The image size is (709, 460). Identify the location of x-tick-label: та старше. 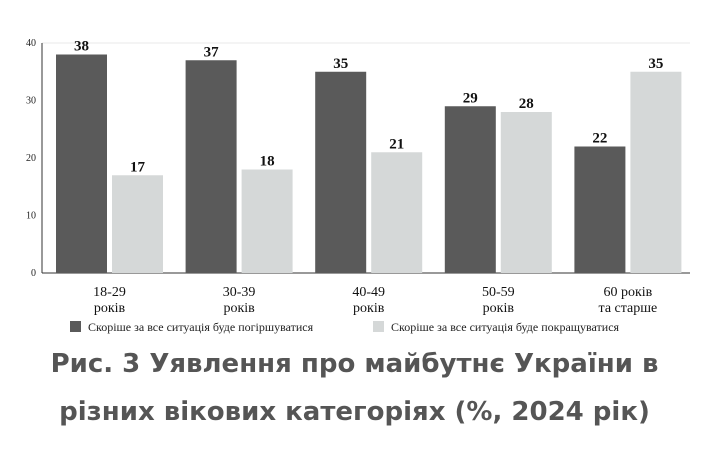
(628, 308).